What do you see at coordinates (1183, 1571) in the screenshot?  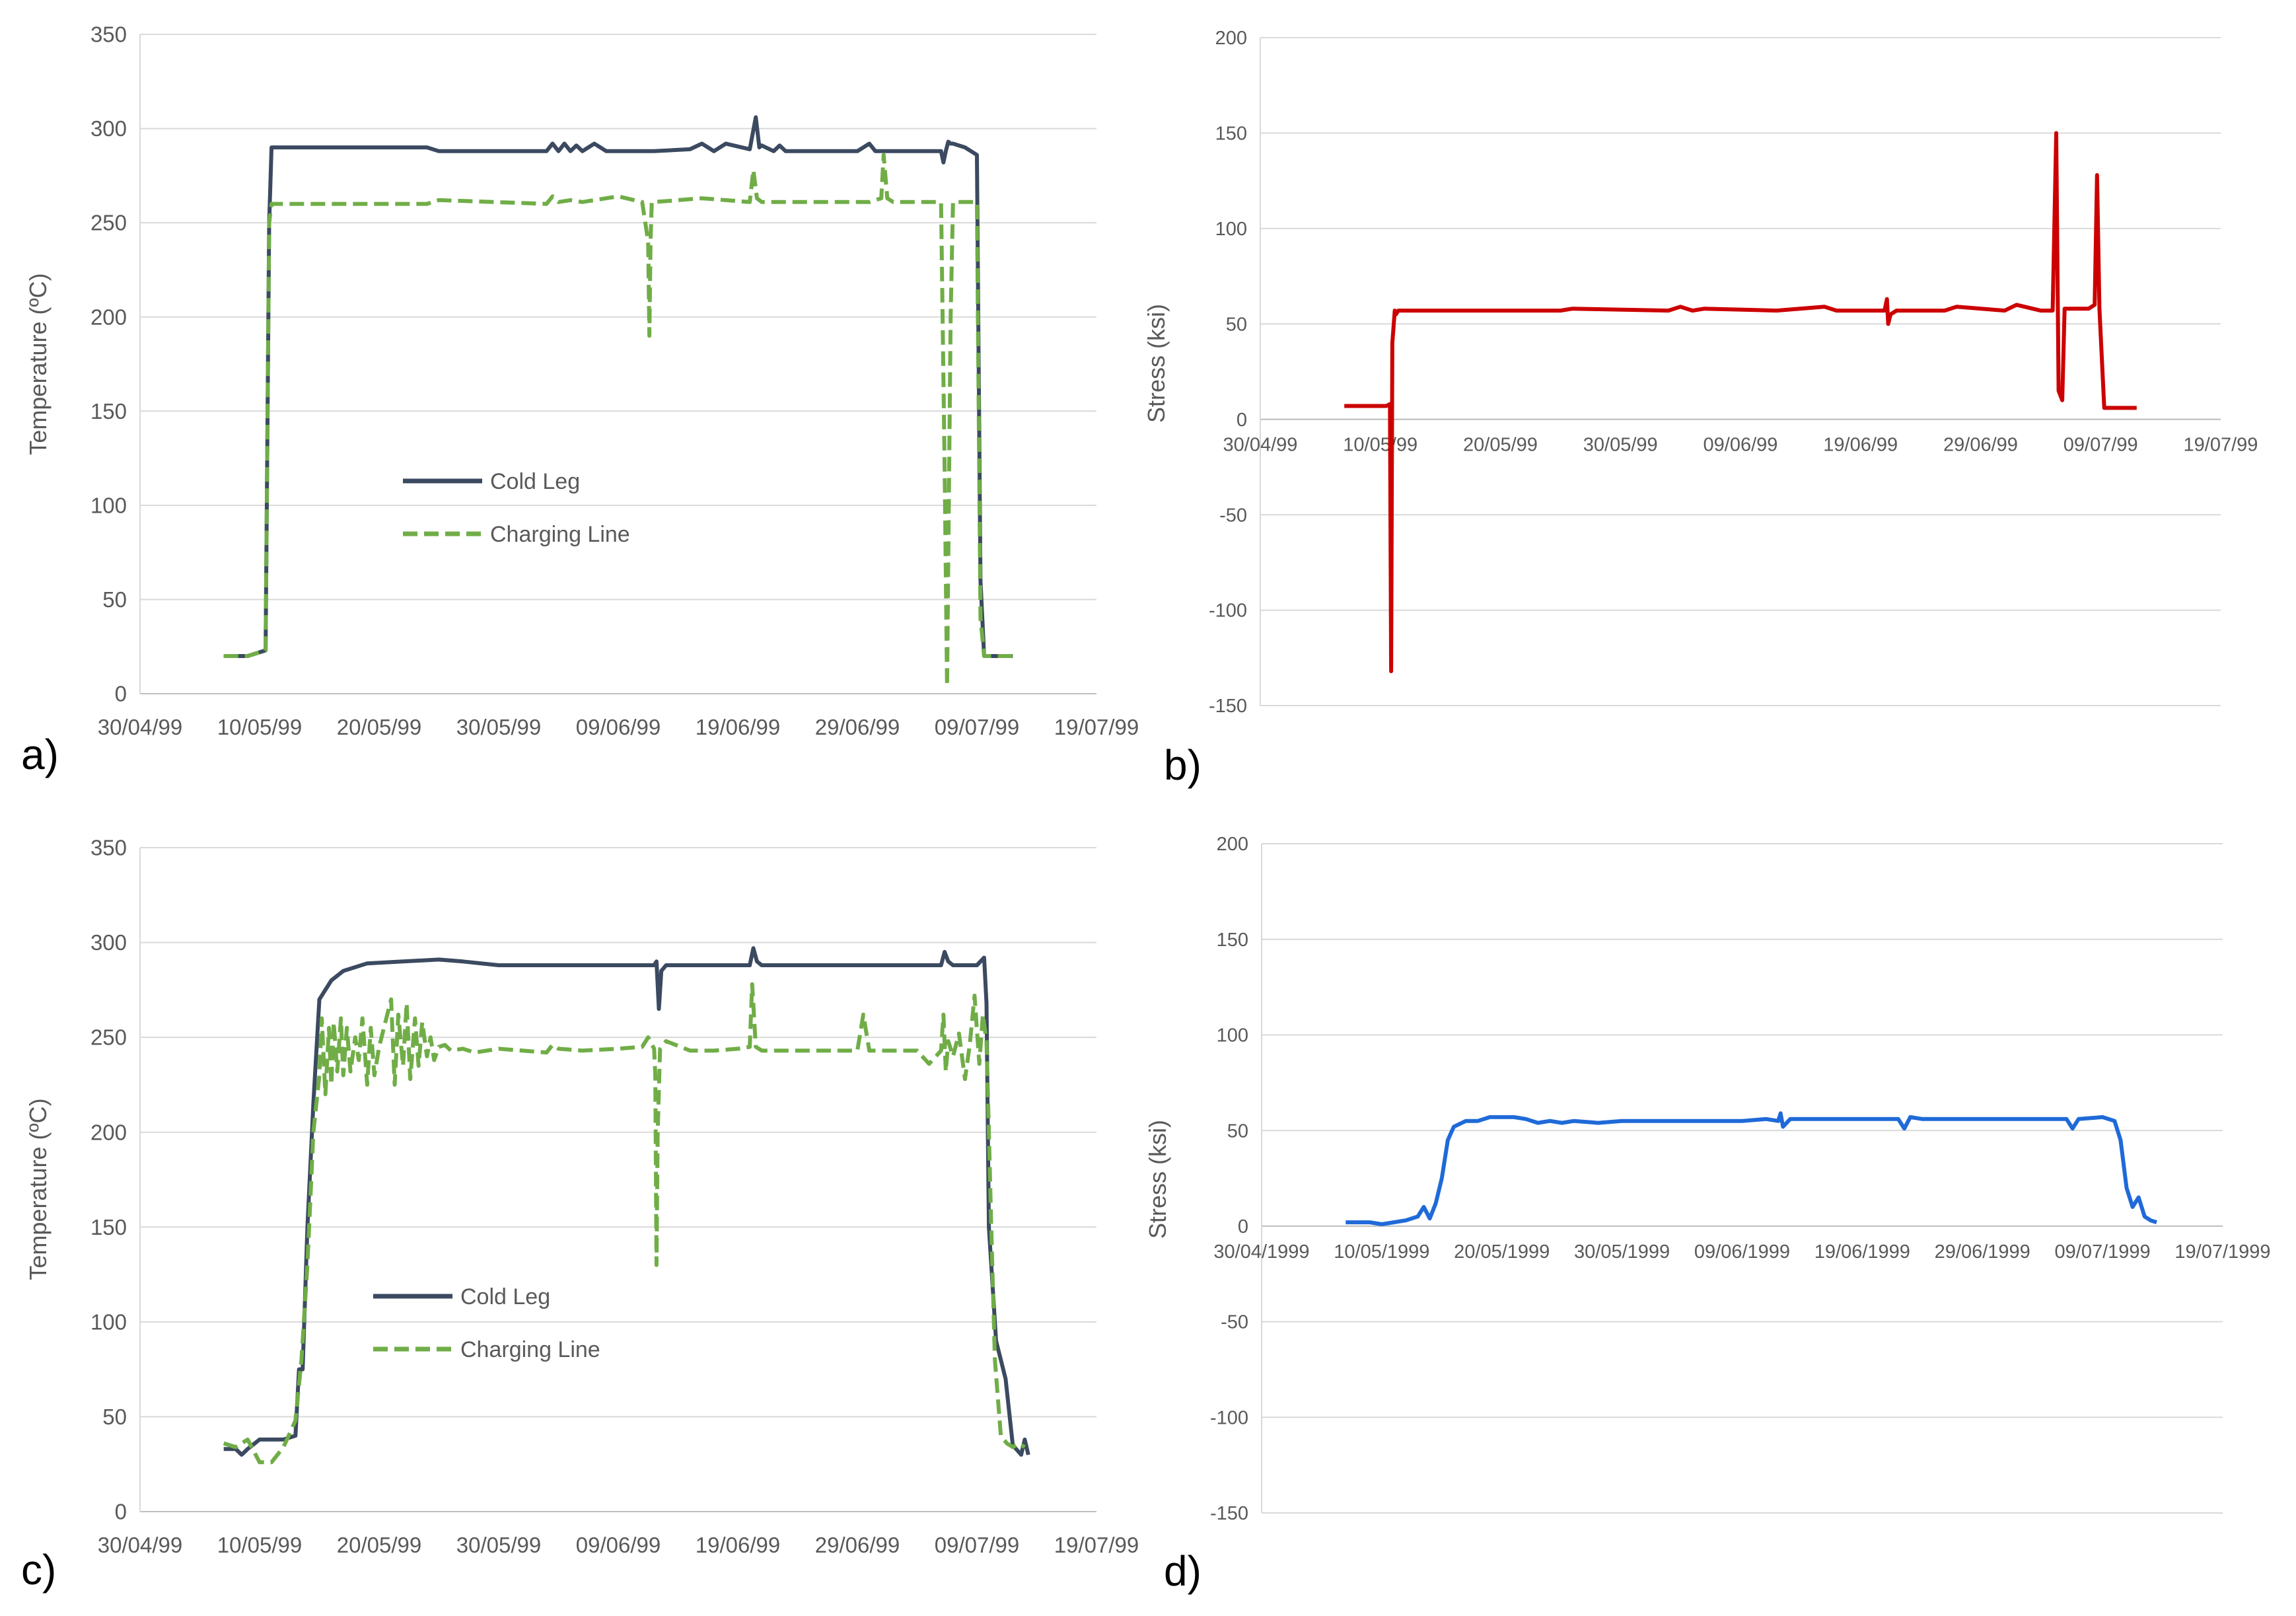 I see `panel-label: d)` at bounding box center [1183, 1571].